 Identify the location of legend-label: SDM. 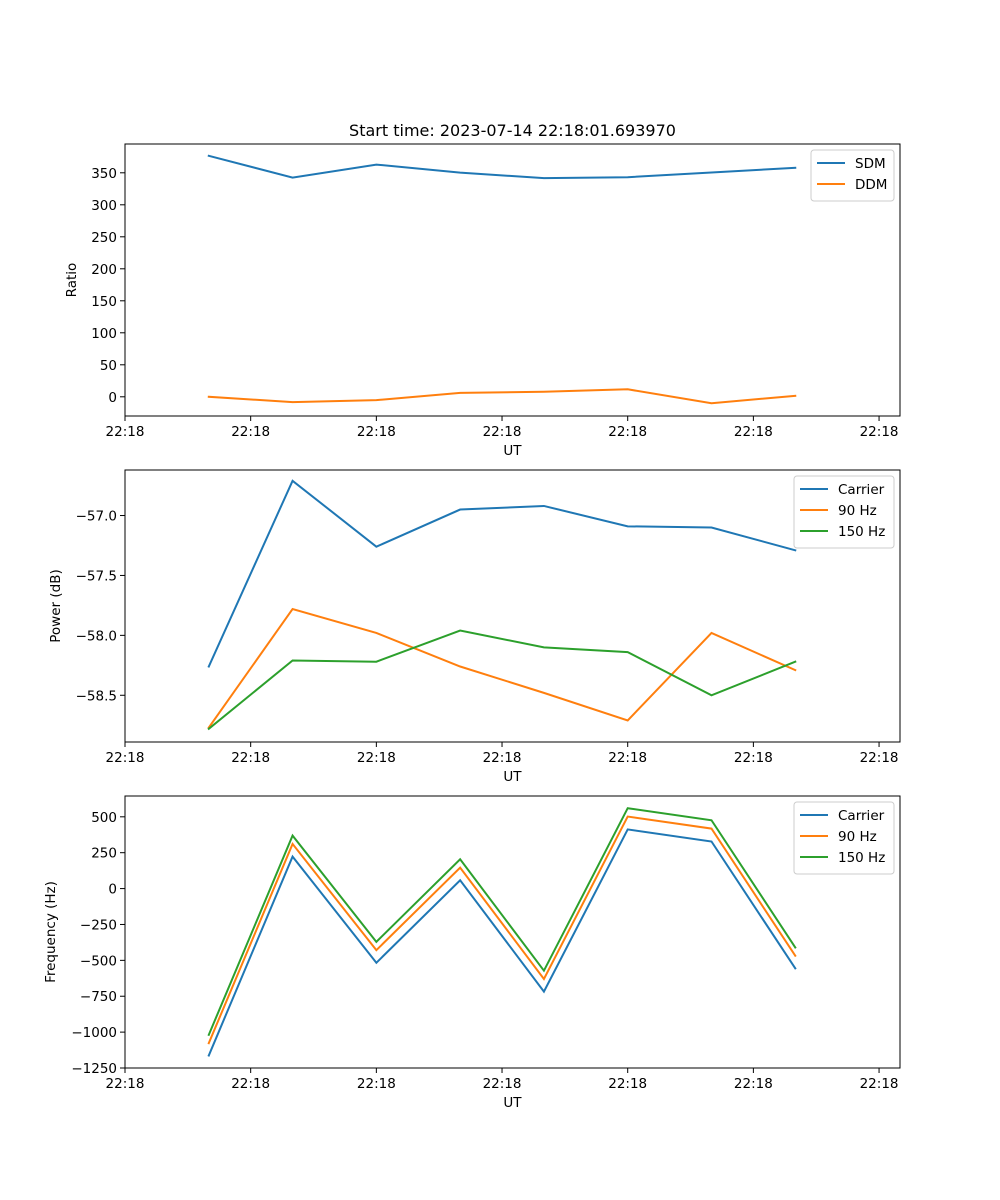
(870, 164).